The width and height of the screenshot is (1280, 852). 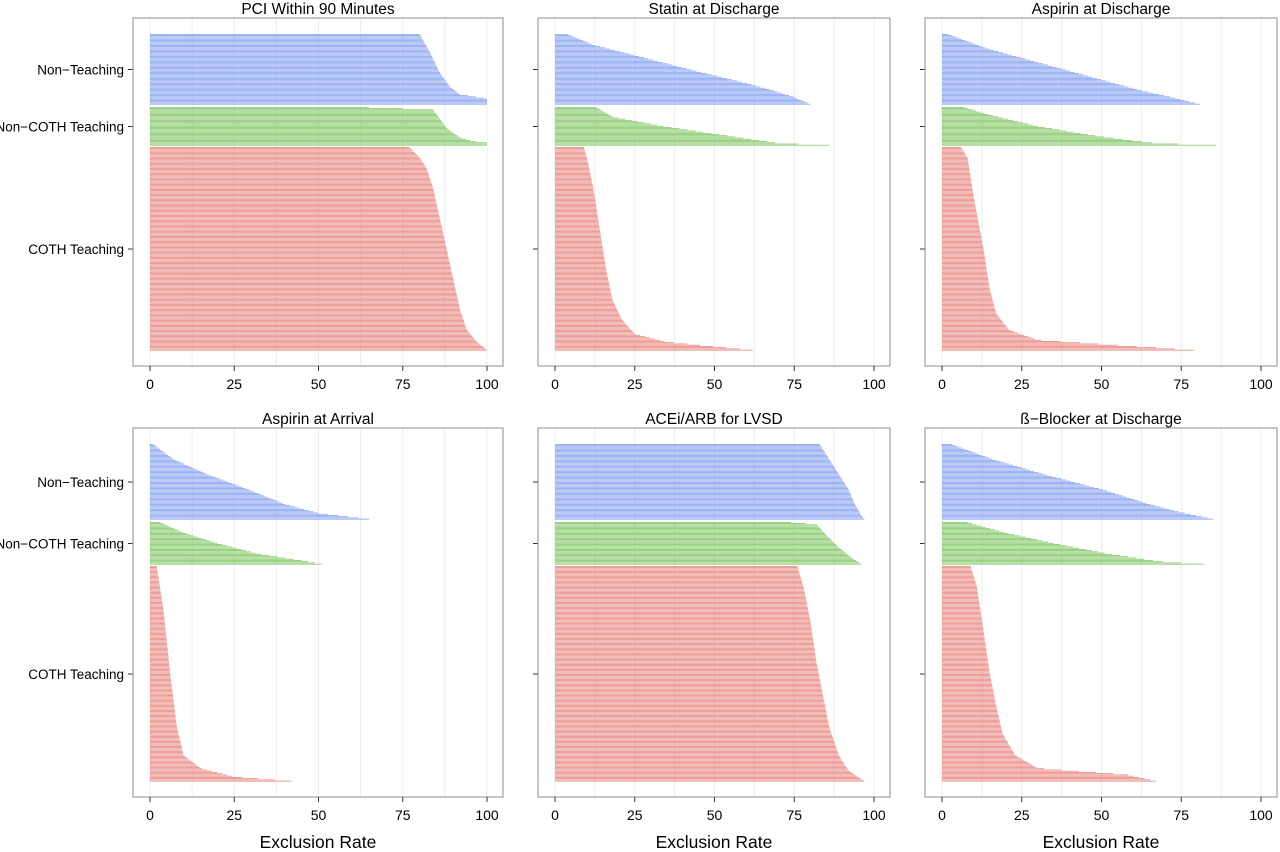 What do you see at coordinates (76, 674) in the screenshot?
I see `category-label: COTH Teaching` at bounding box center [76, 674].